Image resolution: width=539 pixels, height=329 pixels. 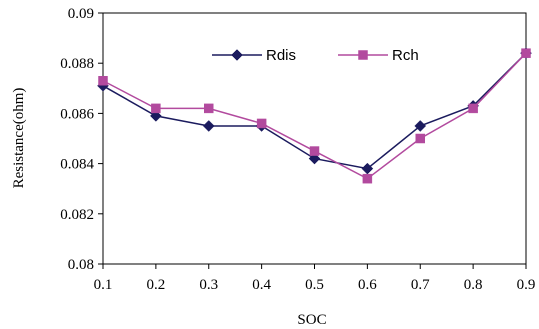 I want to click on y-tick-label: 0.086, so click(x=77, y=114).